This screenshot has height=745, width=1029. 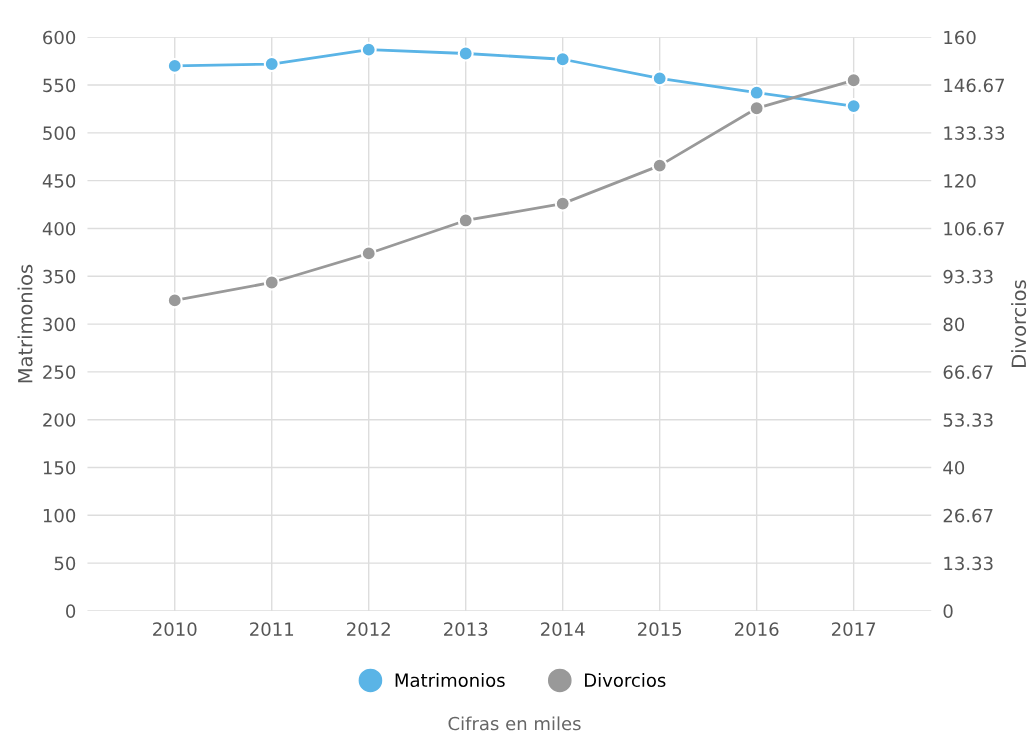 I want to click on y2-tick-label: 146.67, so click(x=974, y=85).